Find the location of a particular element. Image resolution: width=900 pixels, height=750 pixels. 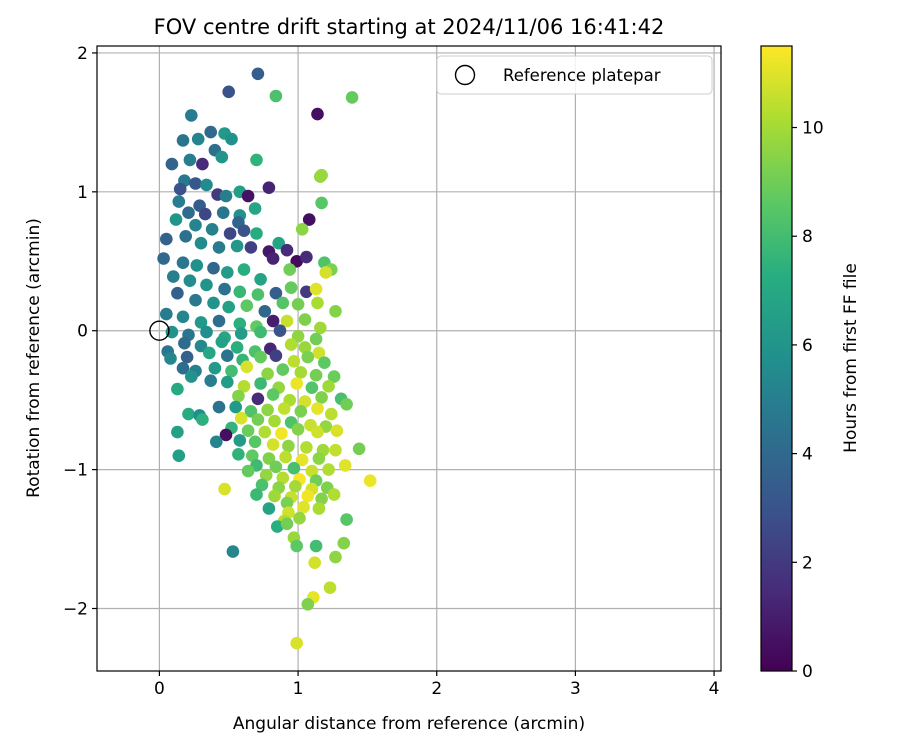

colorbar: 0 2 4 6 8 10 is located at coordinates (792, 363).